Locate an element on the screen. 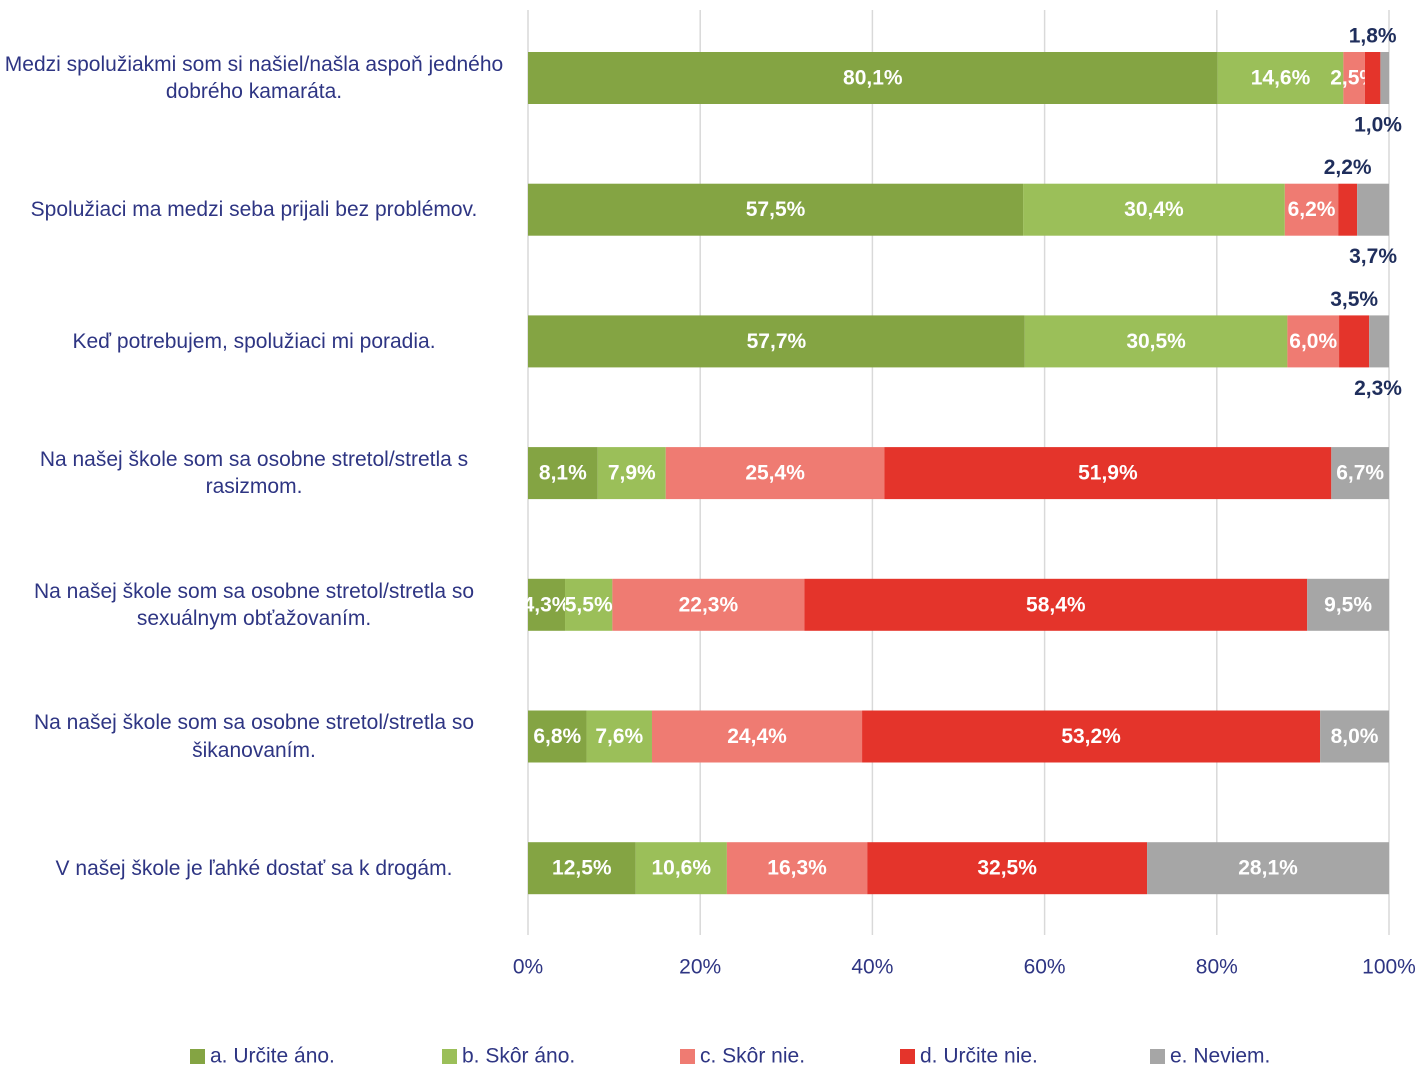  value-label: 3,7% is located at coordinates (1373, 256).